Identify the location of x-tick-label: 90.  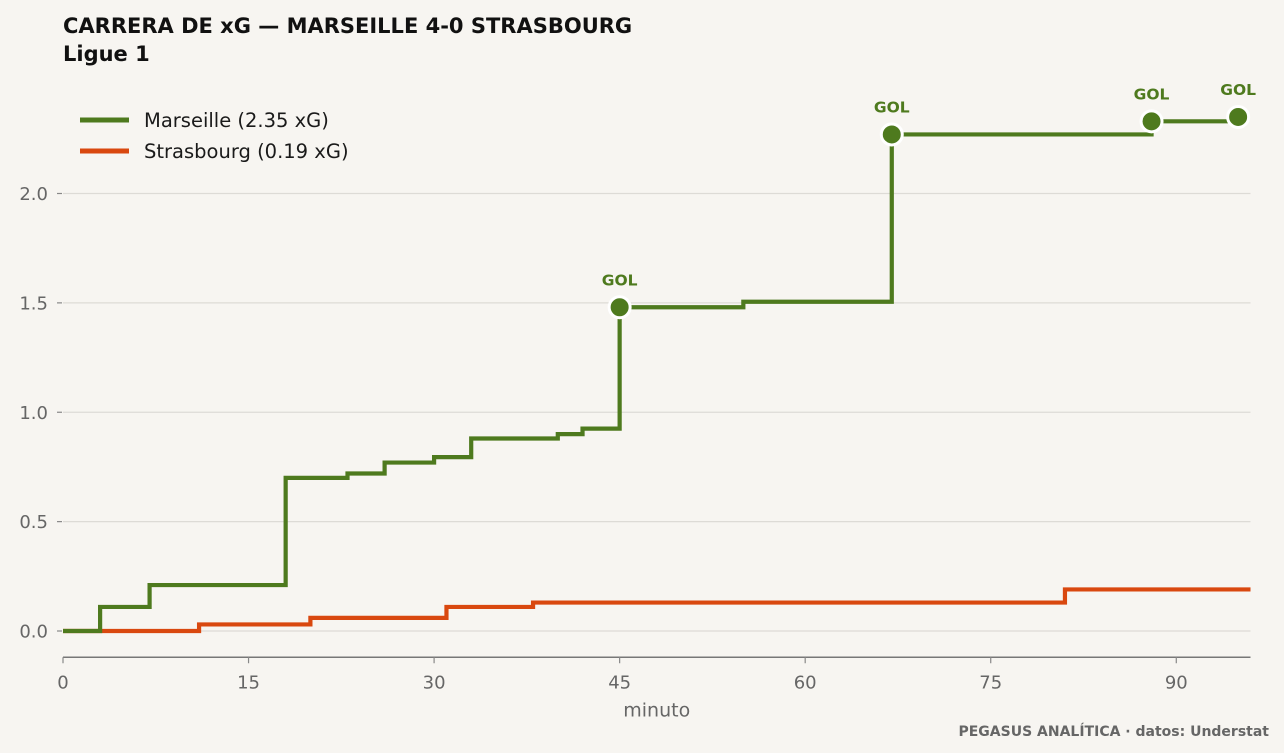
(1176, 682).